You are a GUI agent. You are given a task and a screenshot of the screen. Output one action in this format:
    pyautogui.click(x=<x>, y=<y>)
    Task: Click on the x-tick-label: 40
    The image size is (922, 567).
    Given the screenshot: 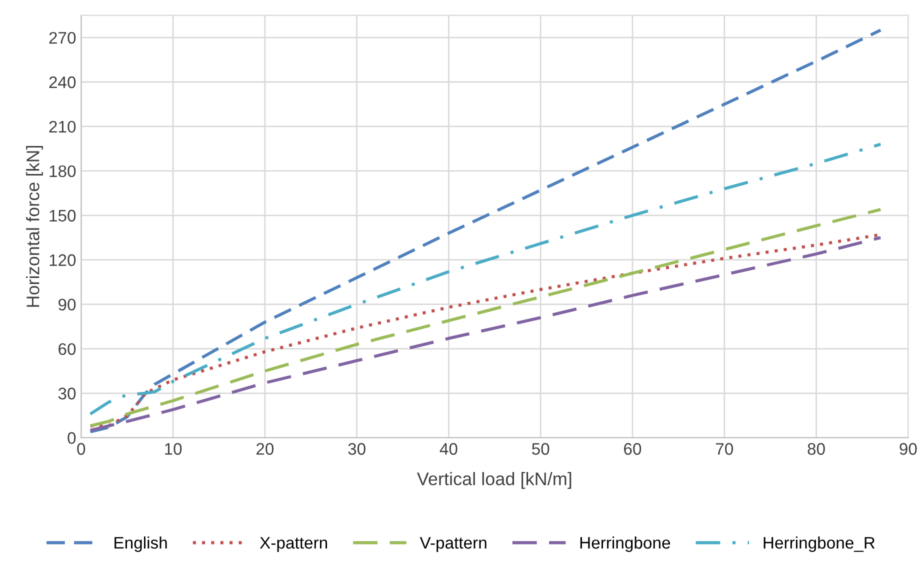 What is the action you would take?
    pyautogui.click(x=449, y=449)
    